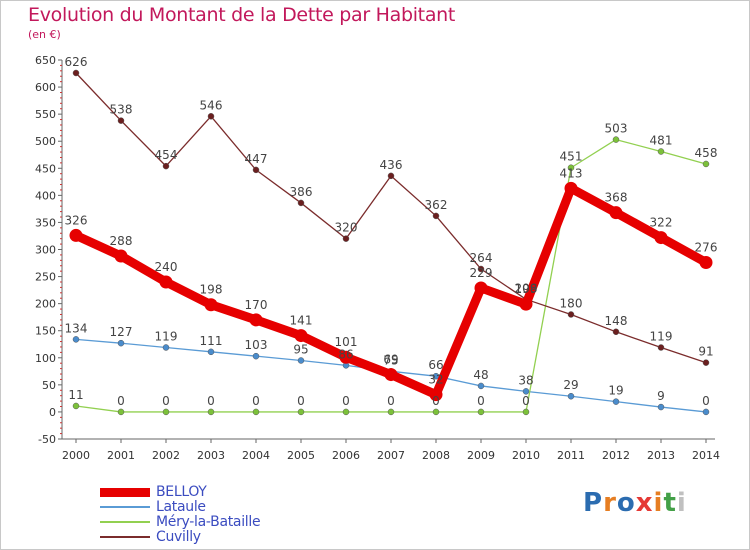 This screenshot has width=750, height=550. What do you see at coordinates (571, 173) in the screenshot?
I see `data-label: 413` at bounding box center [571, 173].